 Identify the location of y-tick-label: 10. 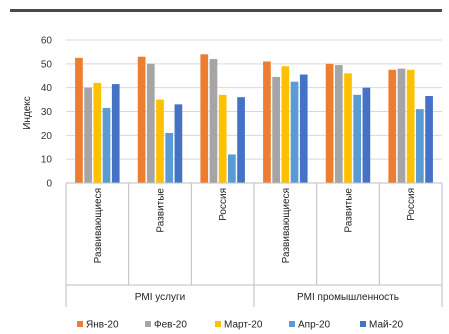
(47, 160).